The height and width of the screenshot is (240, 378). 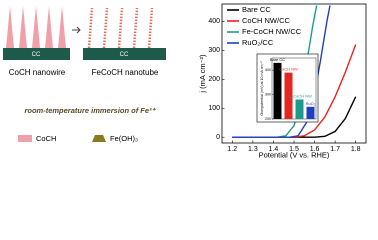 What do you see at coordinates (335, 149) in the screenshot?
I see `x-tick-label: 1.7` at bounding box center [335, 149].